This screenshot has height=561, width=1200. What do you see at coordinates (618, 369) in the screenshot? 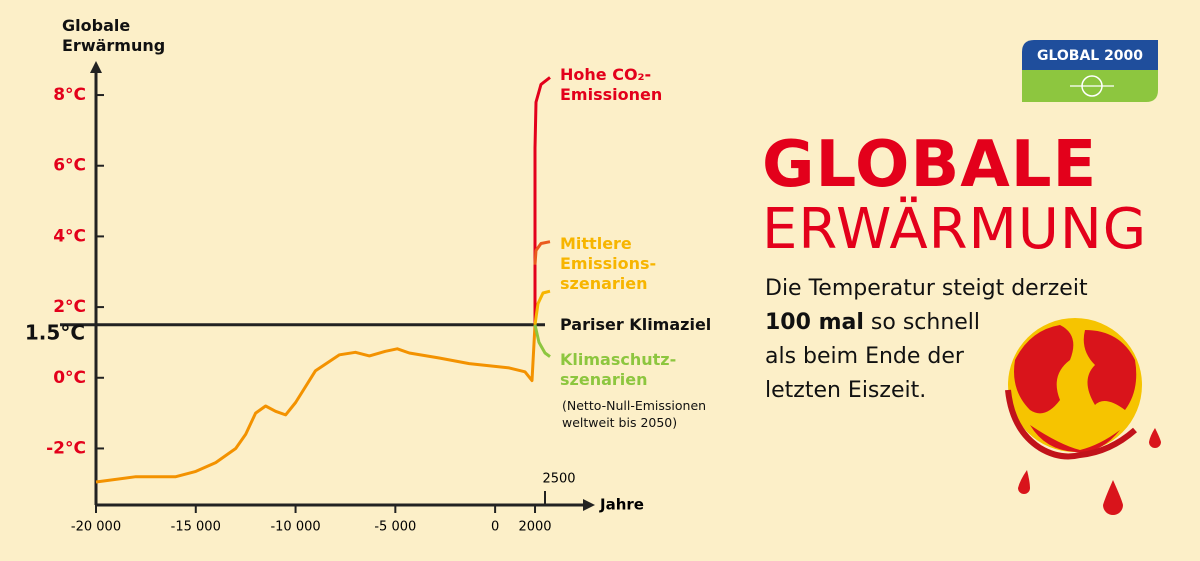
I see `series-label: Klimaschutz-szenarien` at bounding box center [618, 369].